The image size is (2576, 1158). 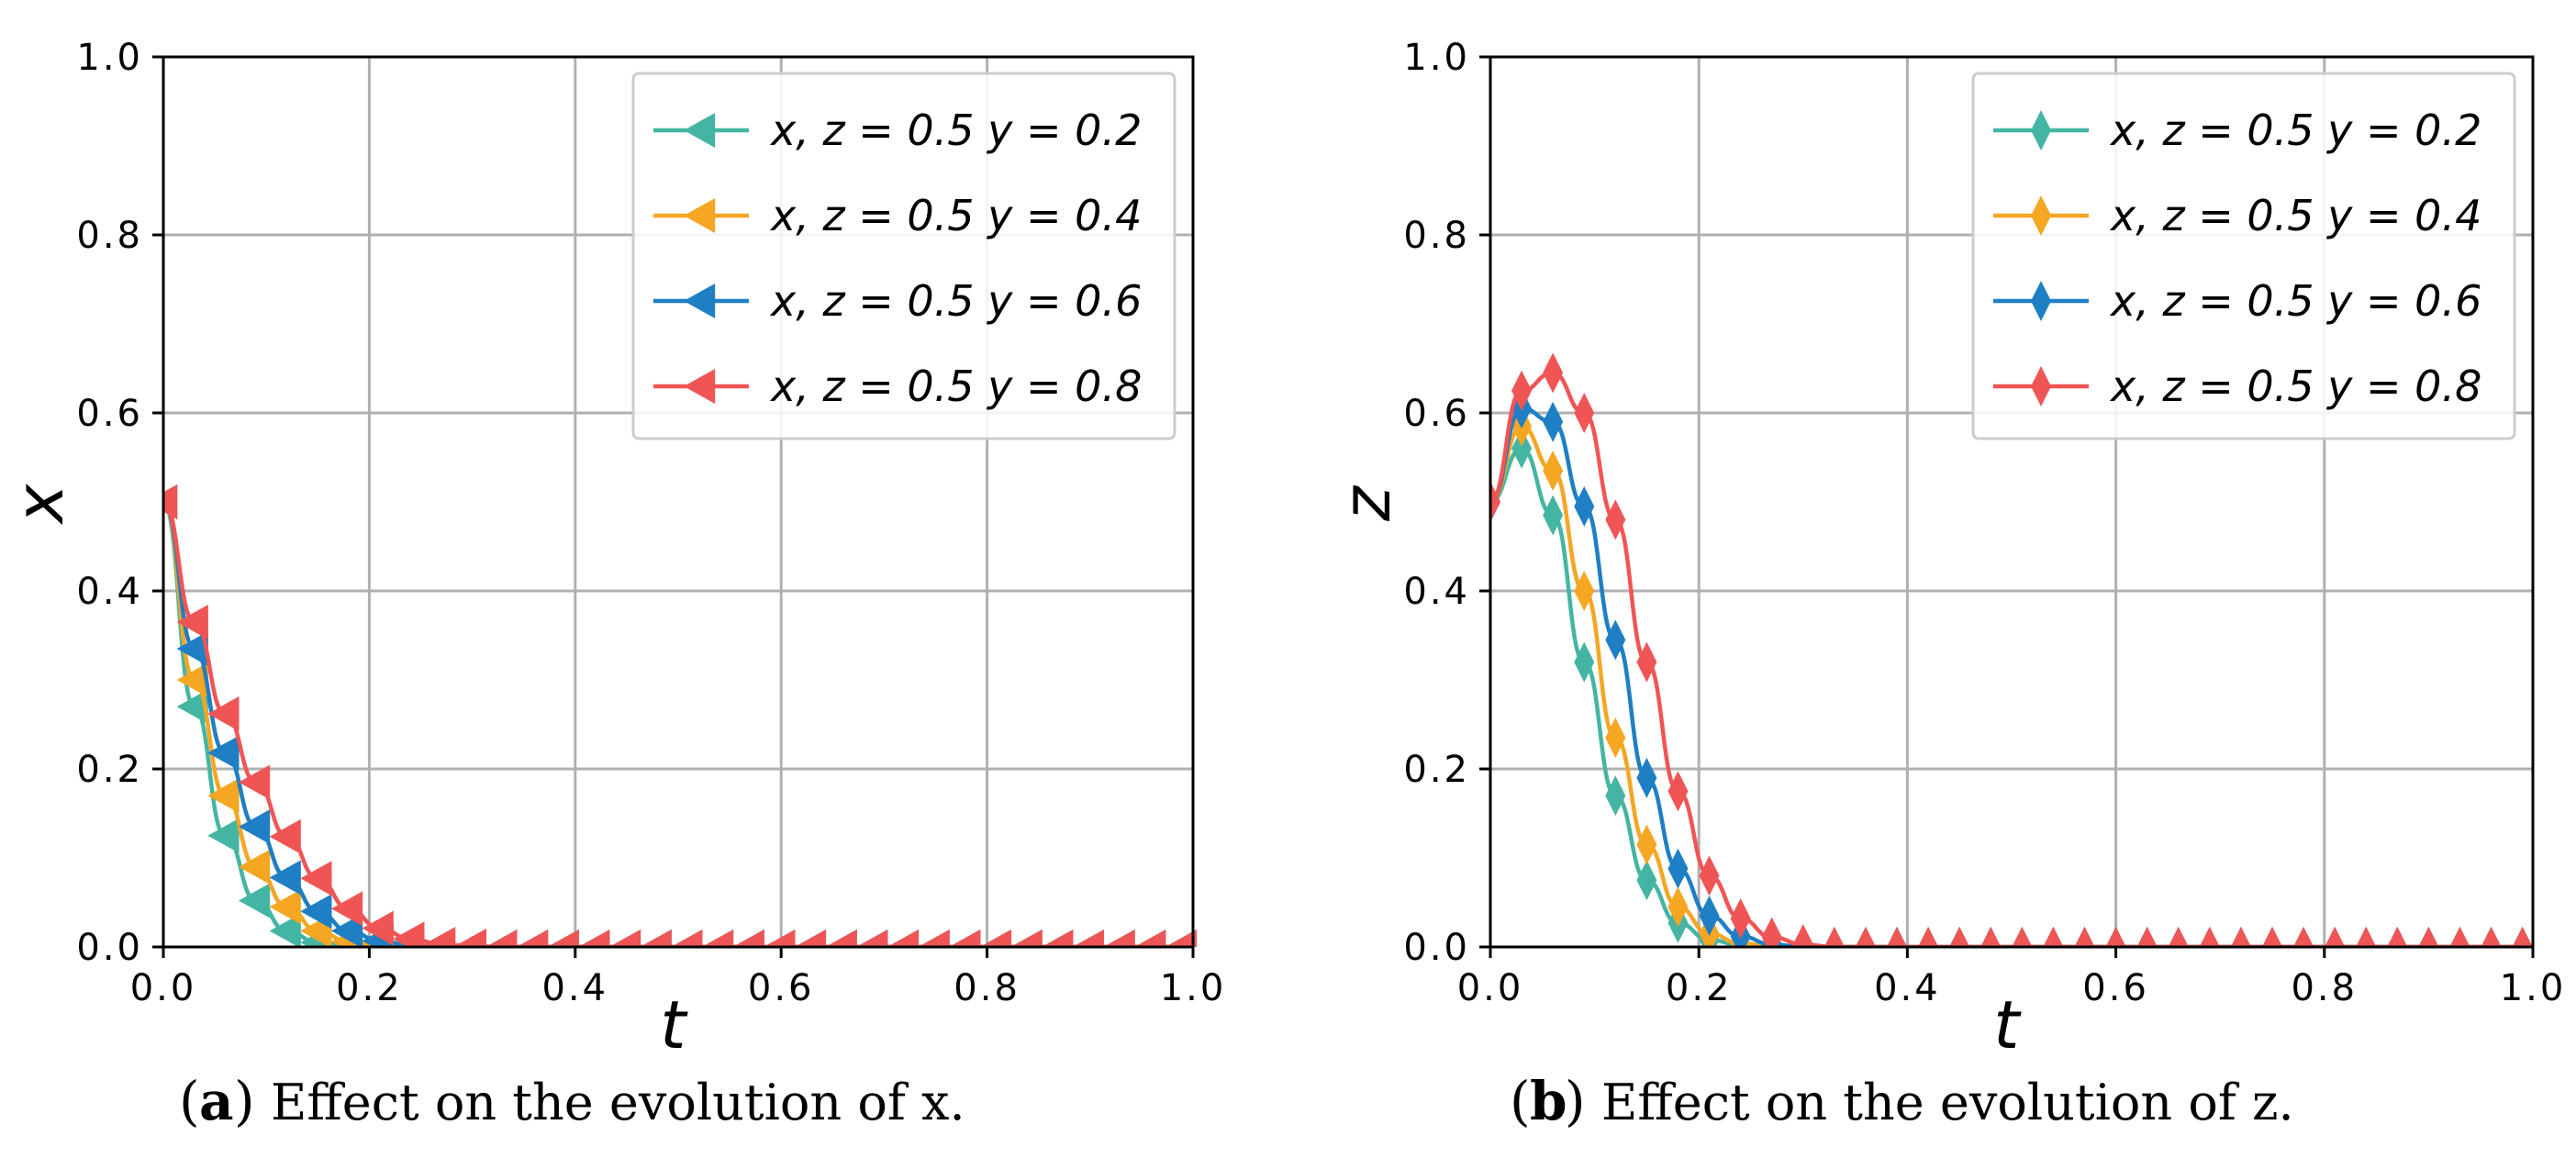 I want to click on x-tick-label: 0.4, so click(x=574, y=988).